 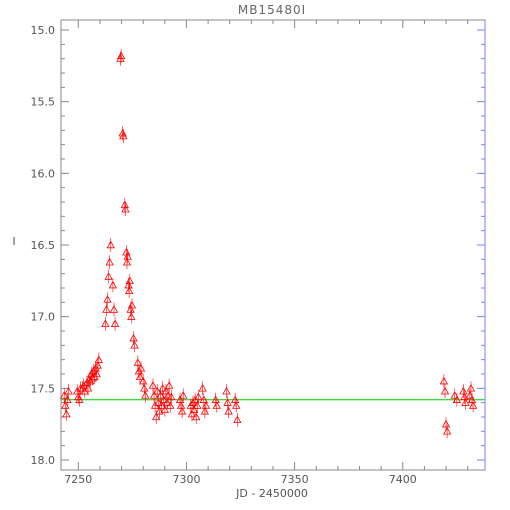 I want to click on y-tick-label: 17.5, so click(x=43, y=388).